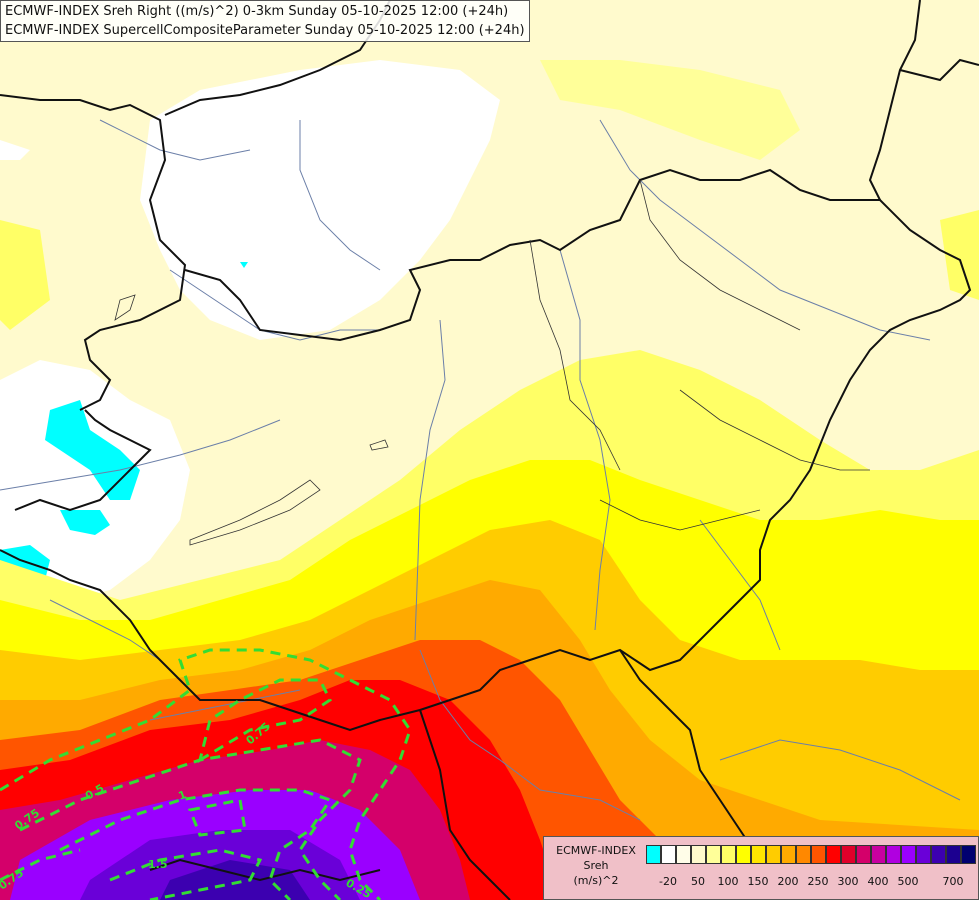  Describe the element at coordinates (698, 881) in the screenshot. I see `legend-tick-label: 50` at that location.